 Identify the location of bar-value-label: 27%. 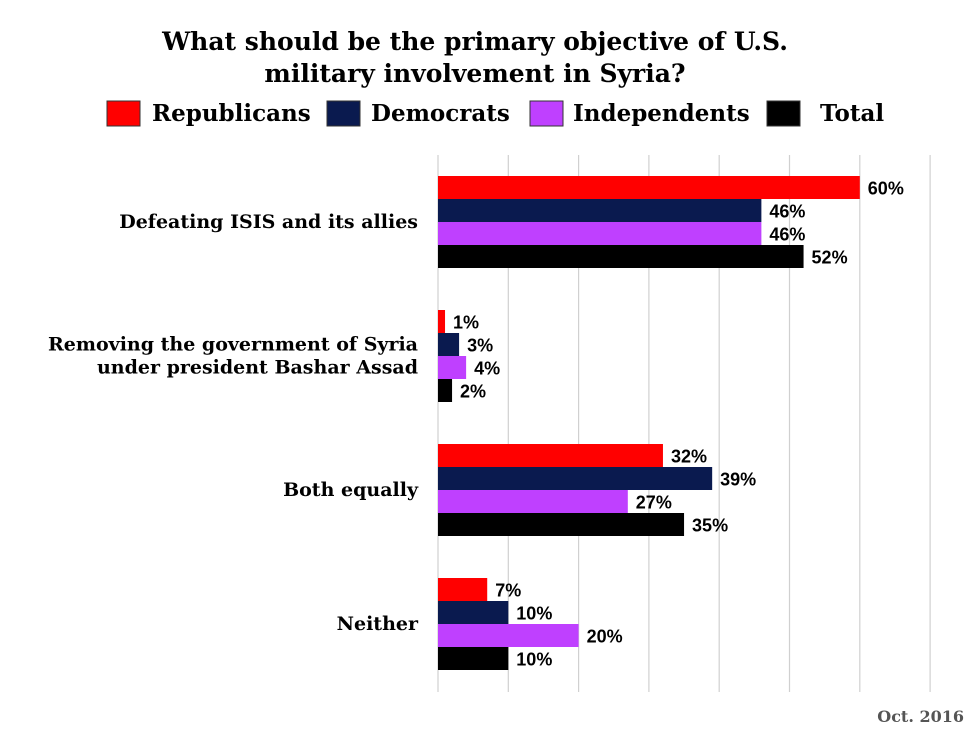
(654, 503).